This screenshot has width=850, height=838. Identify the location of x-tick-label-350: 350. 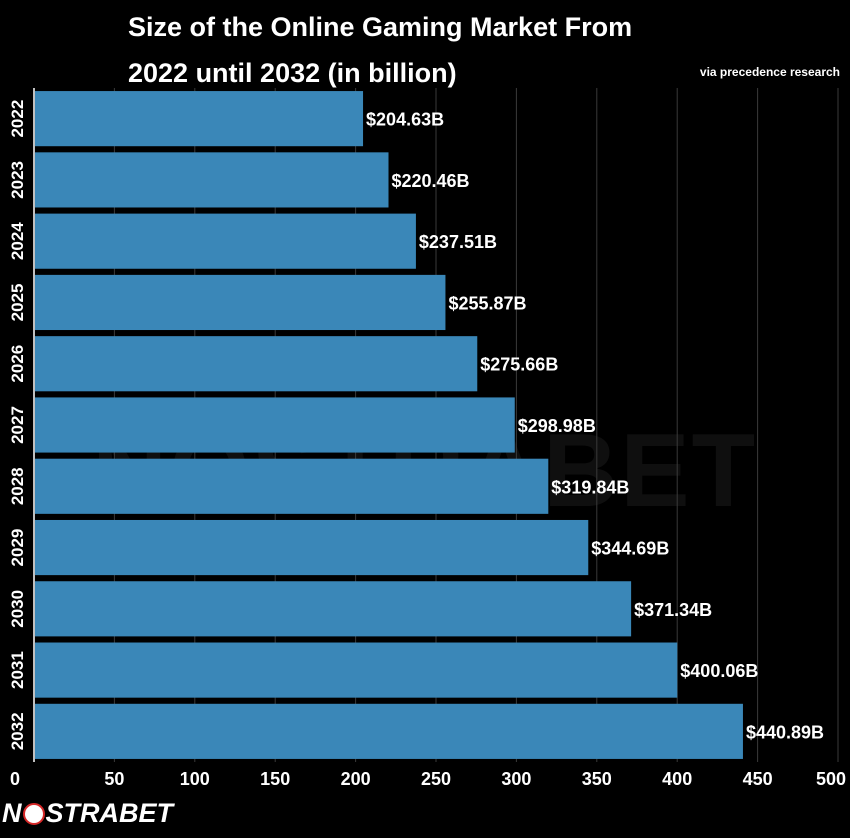
(597, 779).